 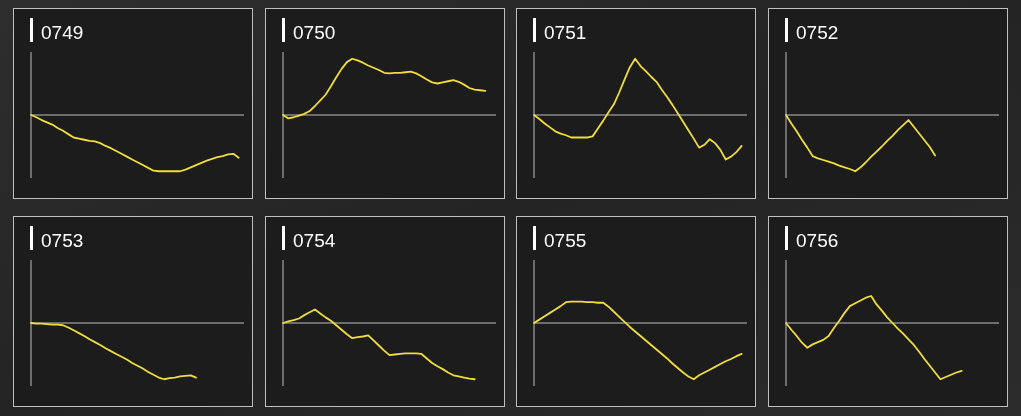 I want to click on chart-title: 0749, so click(x=62, y=32).